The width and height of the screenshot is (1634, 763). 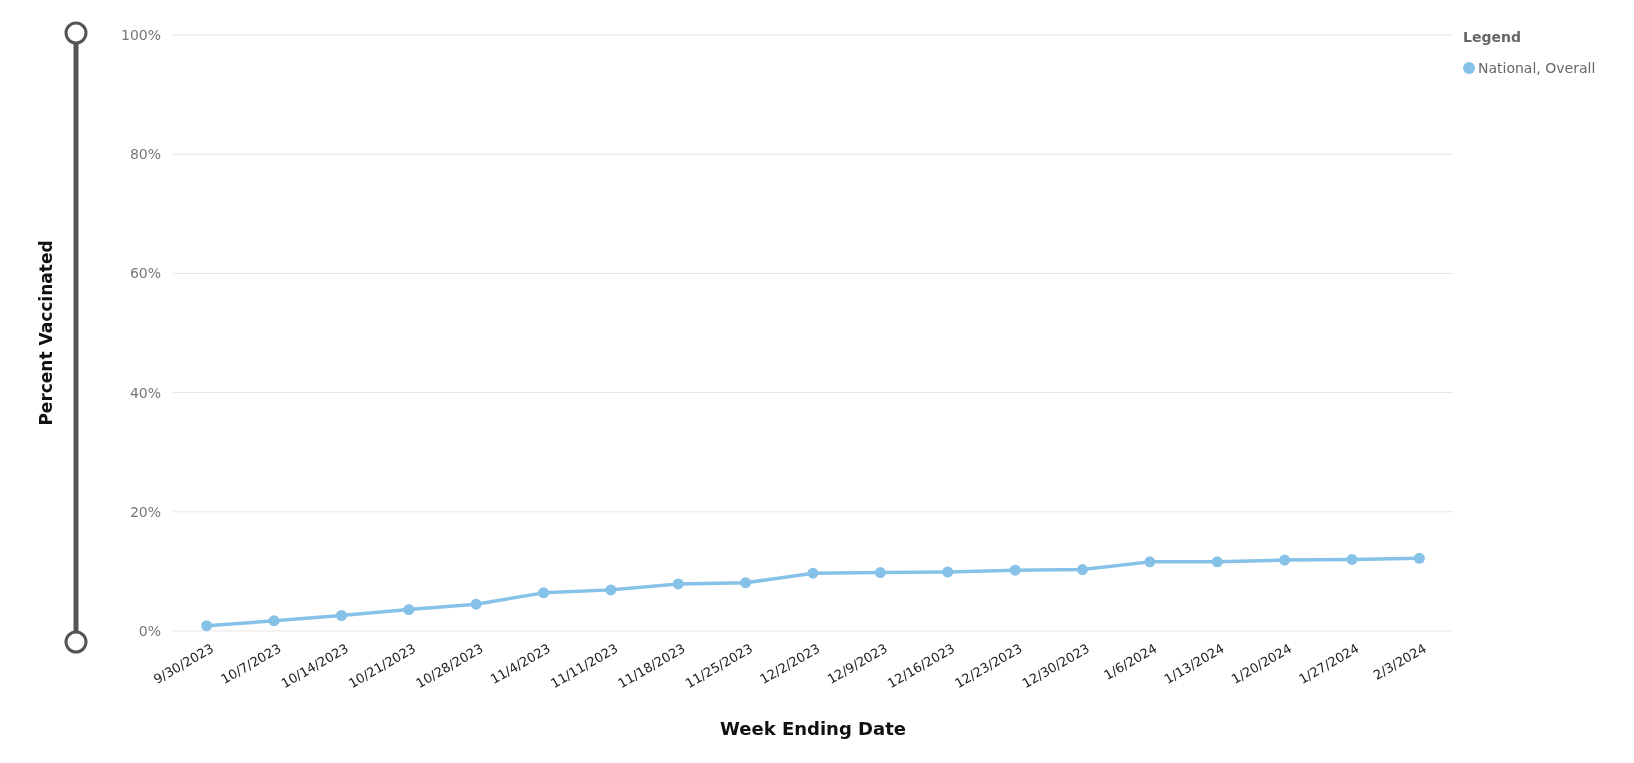 I want to click on y-tick-label: 0%, so click(x=149, y=630).